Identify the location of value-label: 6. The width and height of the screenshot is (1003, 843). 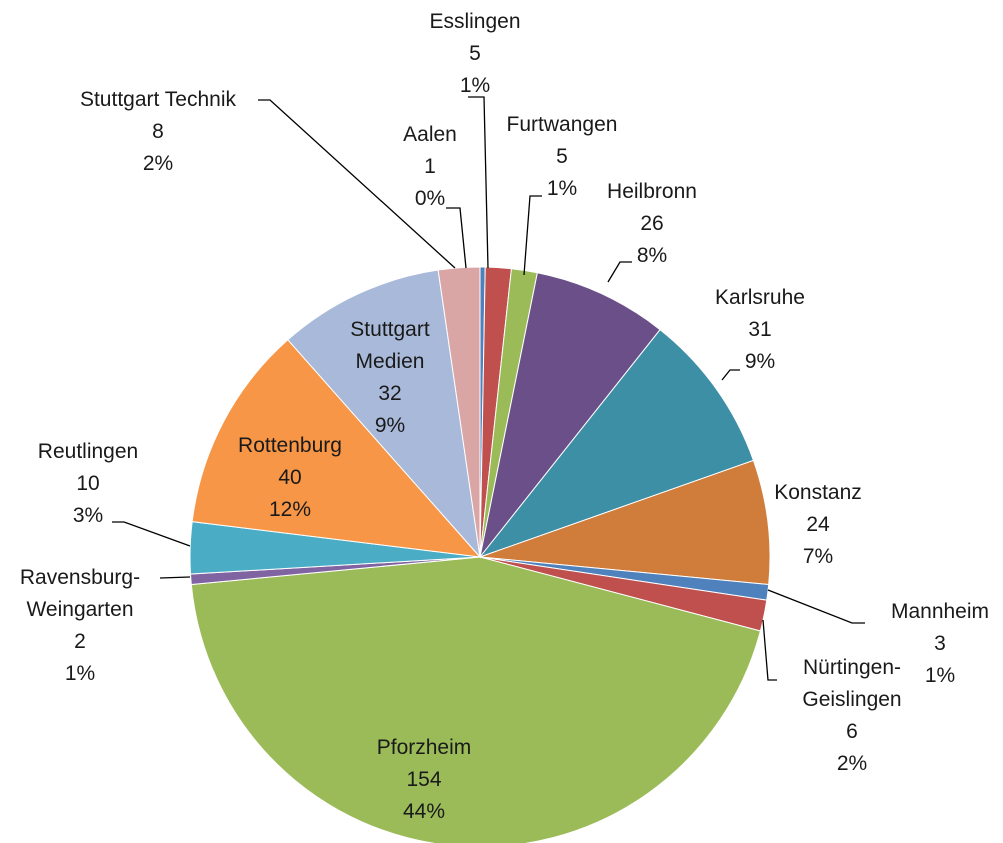
(852, 731).